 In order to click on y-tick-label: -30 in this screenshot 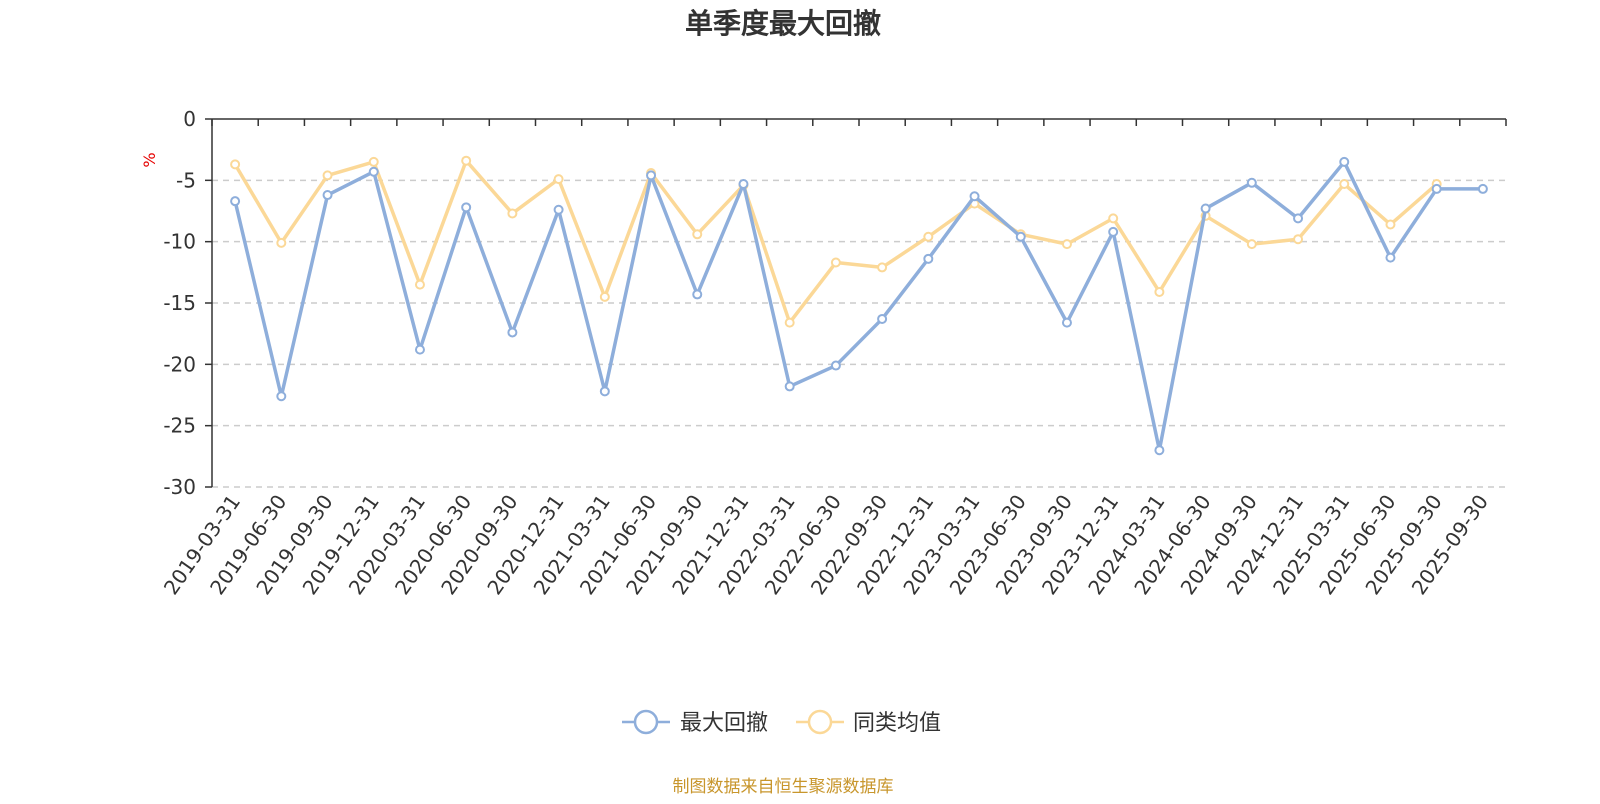, I will do `click(179, 487)`.